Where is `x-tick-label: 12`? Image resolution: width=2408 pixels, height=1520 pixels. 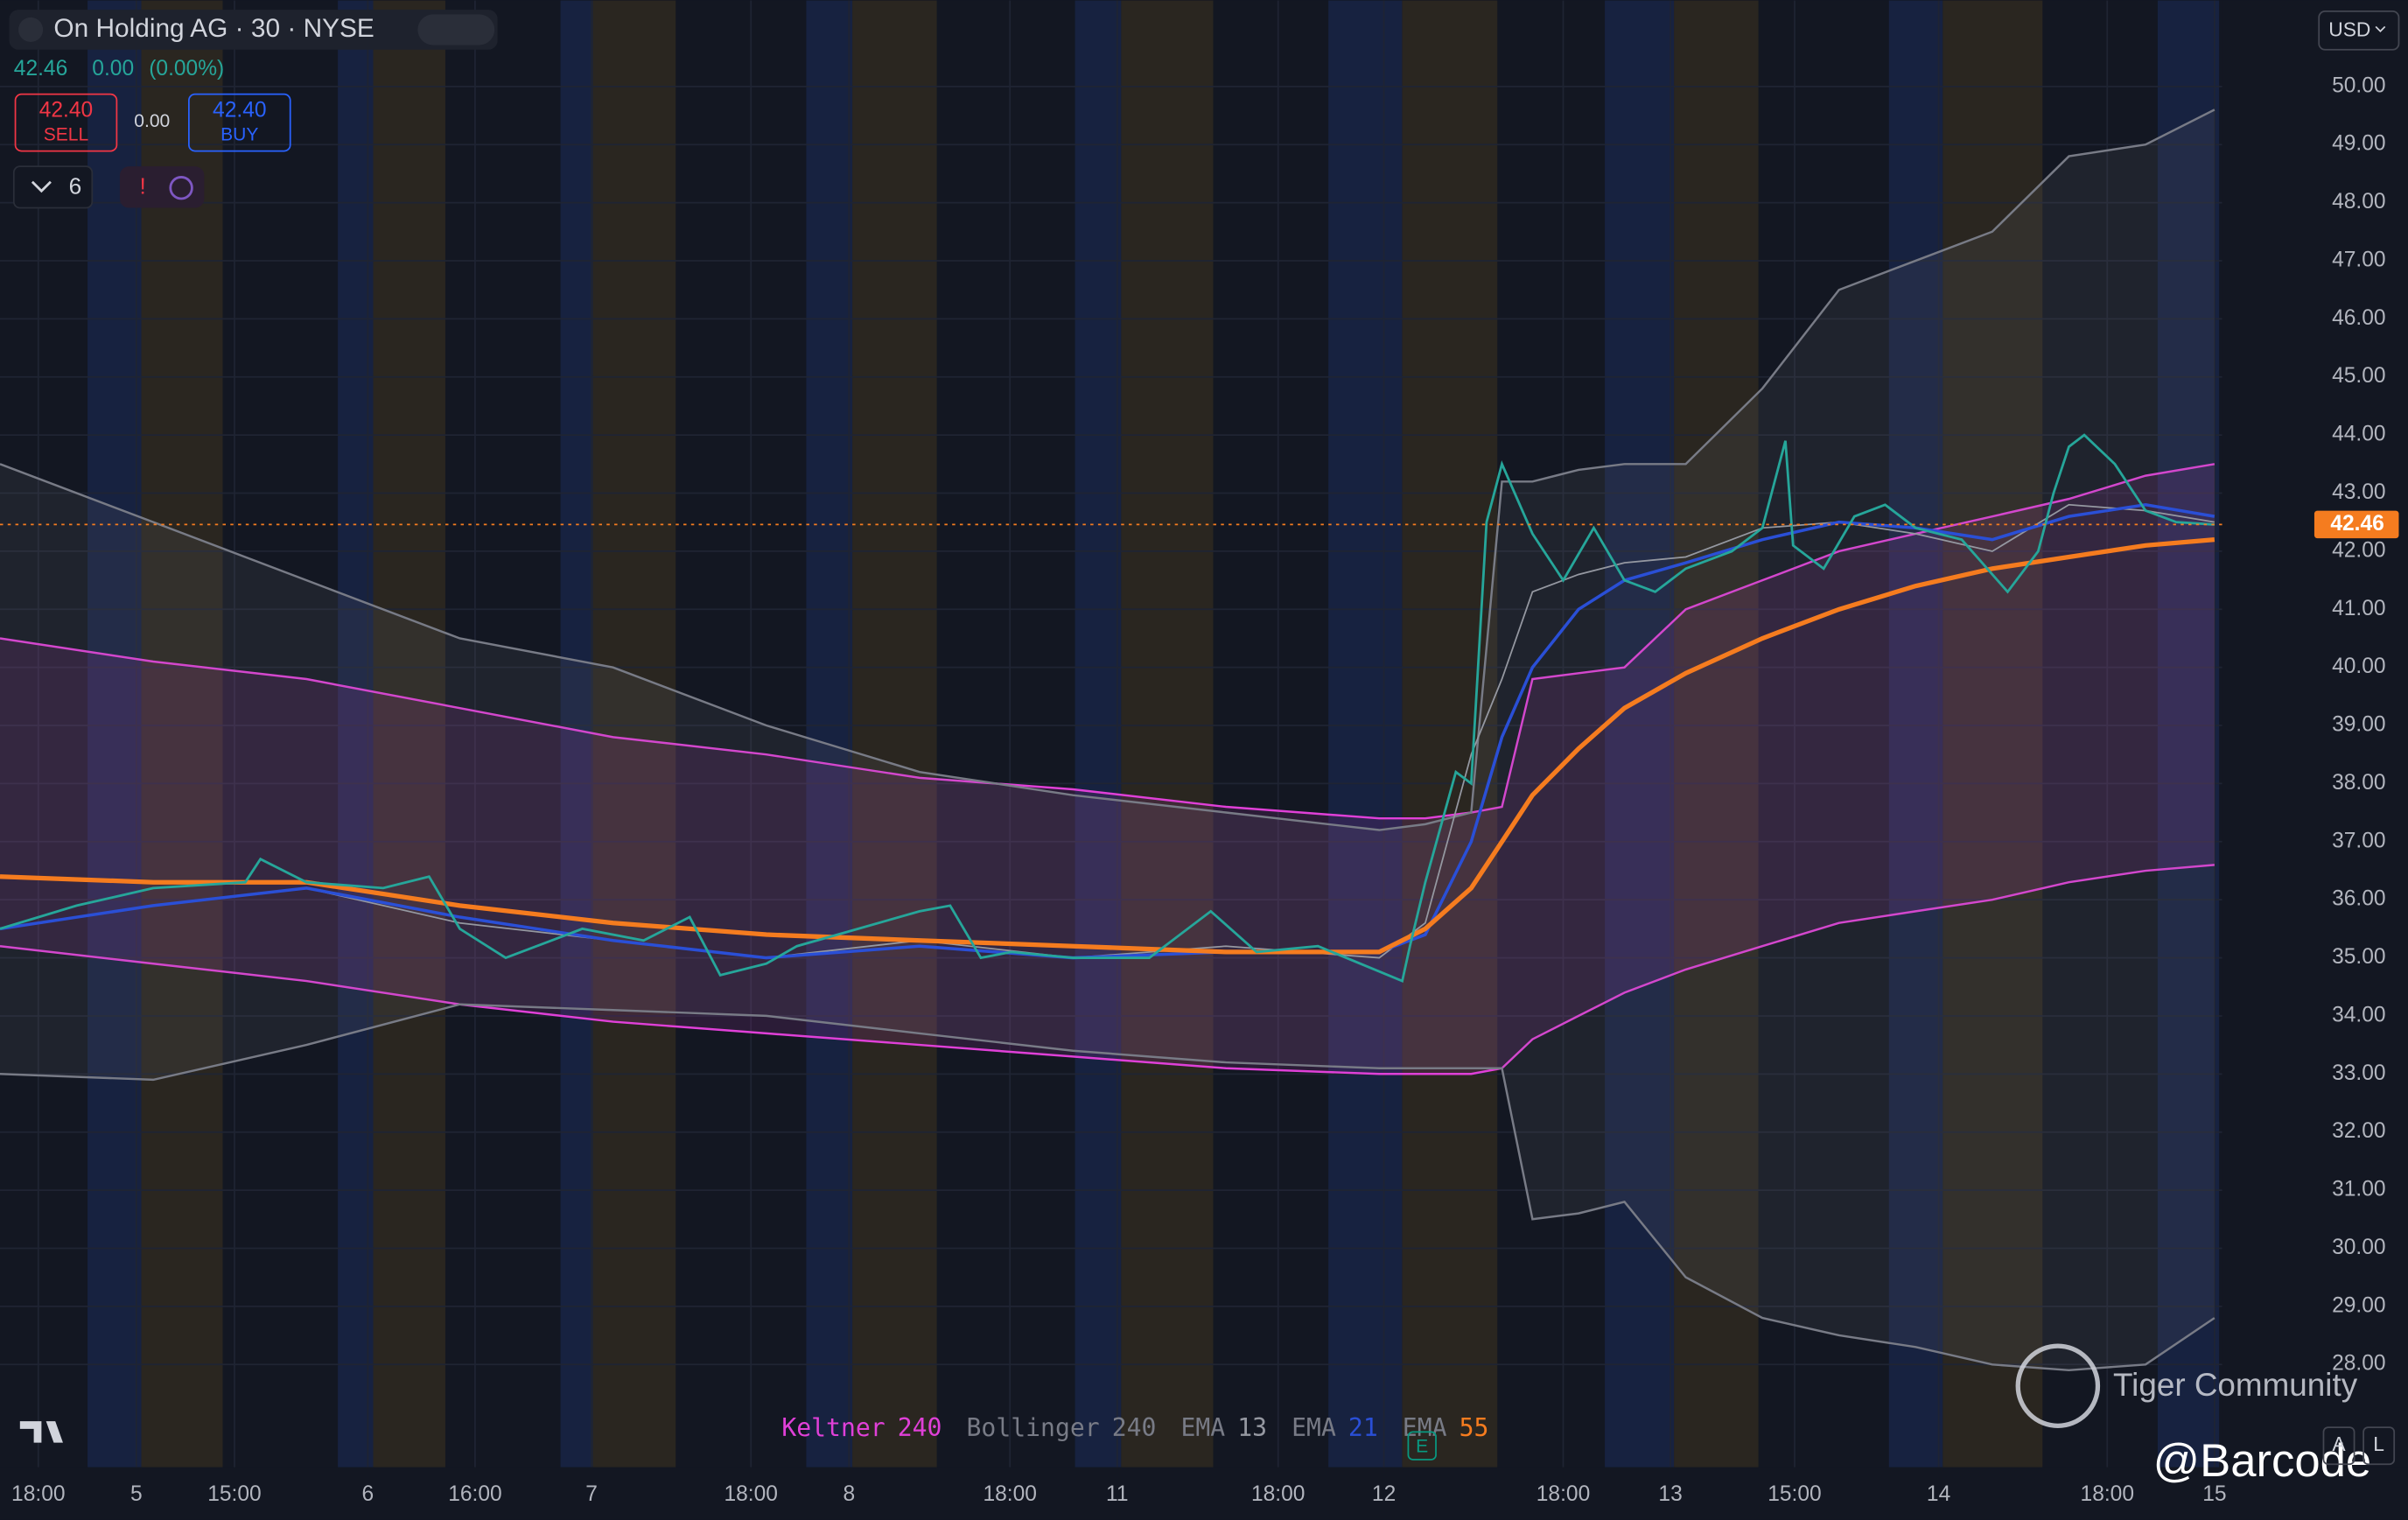 x-tick-label: 12 is located at coordinates (1384, 1494).